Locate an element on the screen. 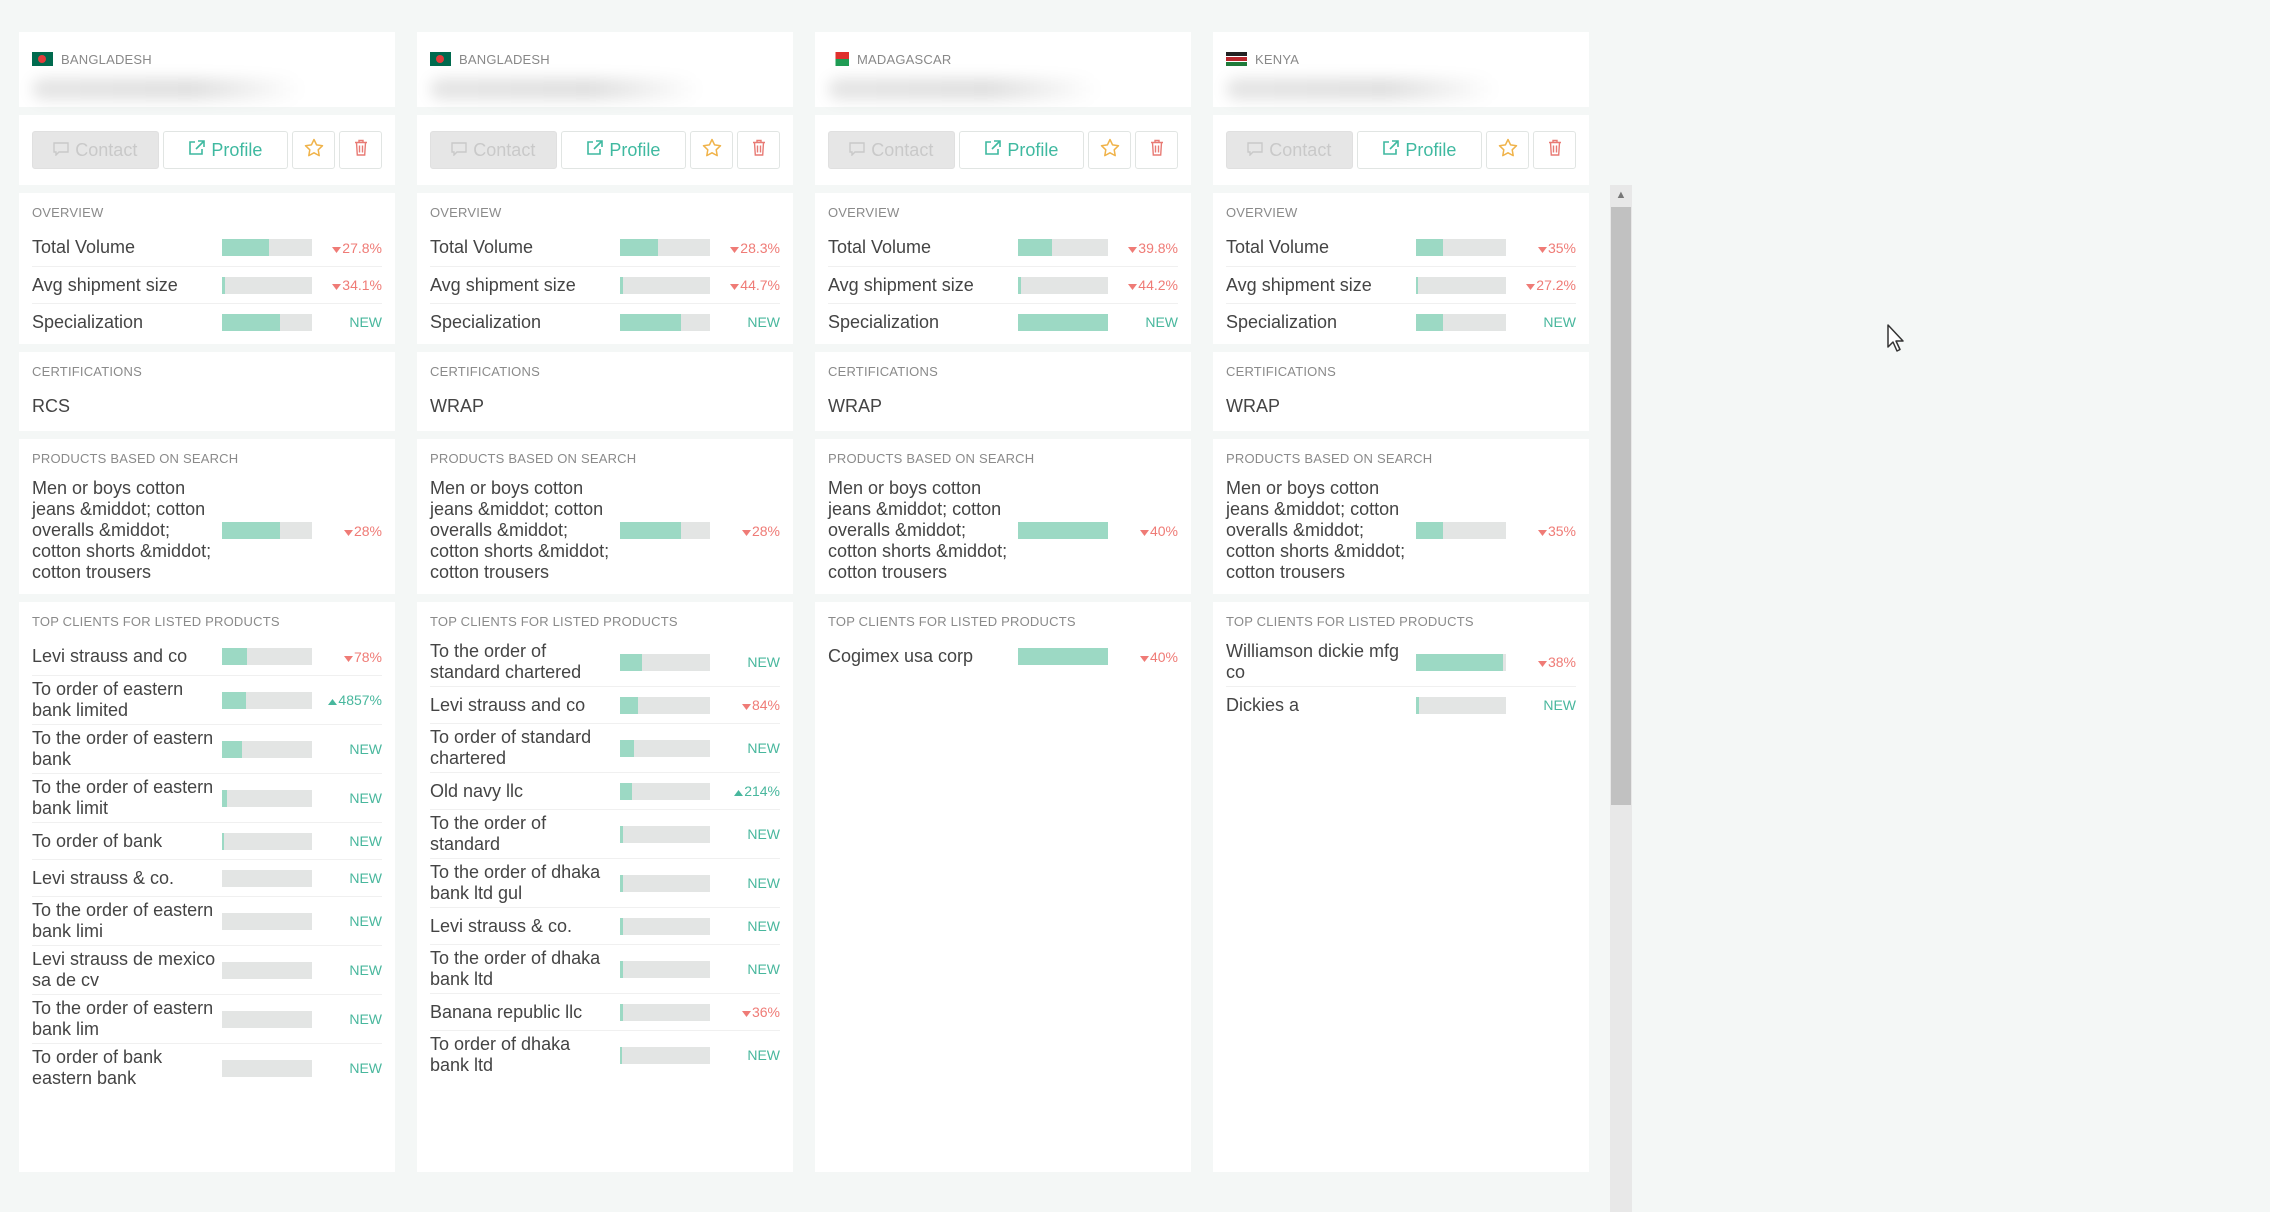 The width and height of the screenshot is (2270, 1212). scrollbar-thumb is located at coordinates (1621, 506).